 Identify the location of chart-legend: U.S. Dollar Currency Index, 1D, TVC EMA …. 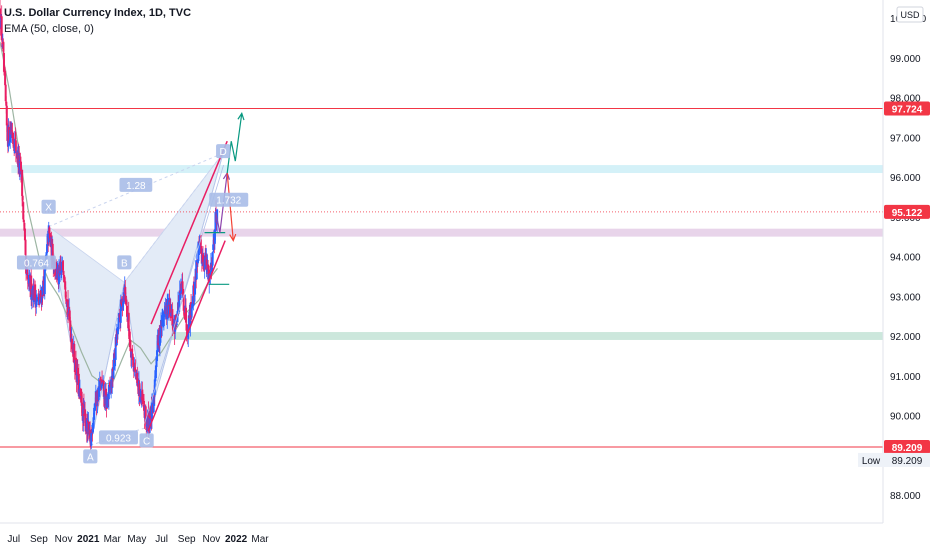
(97, 21).